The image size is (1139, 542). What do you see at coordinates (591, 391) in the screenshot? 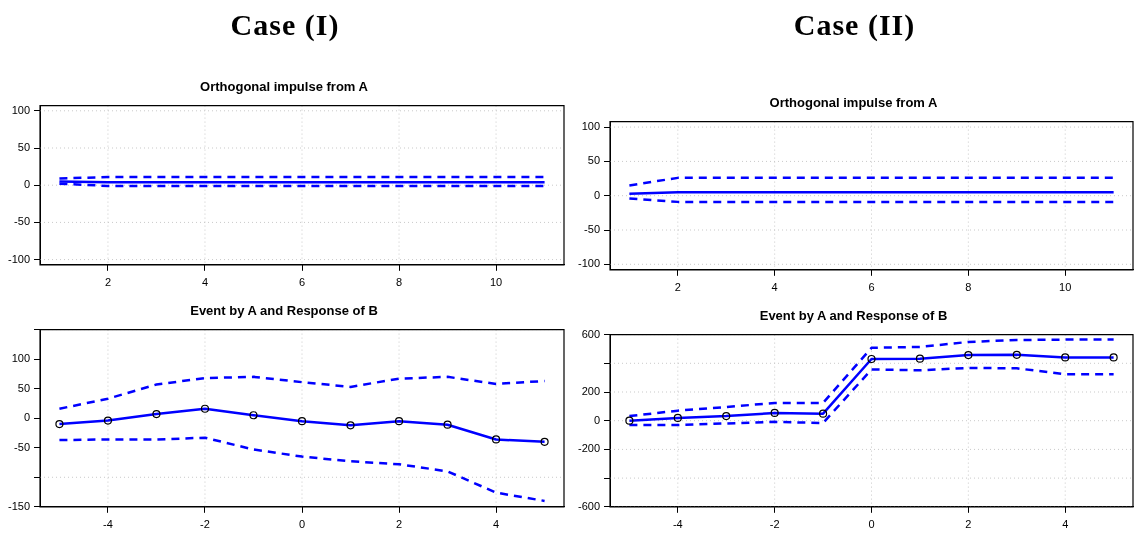
I see `y-tick-label: 200` at bounding box center [591, 391].